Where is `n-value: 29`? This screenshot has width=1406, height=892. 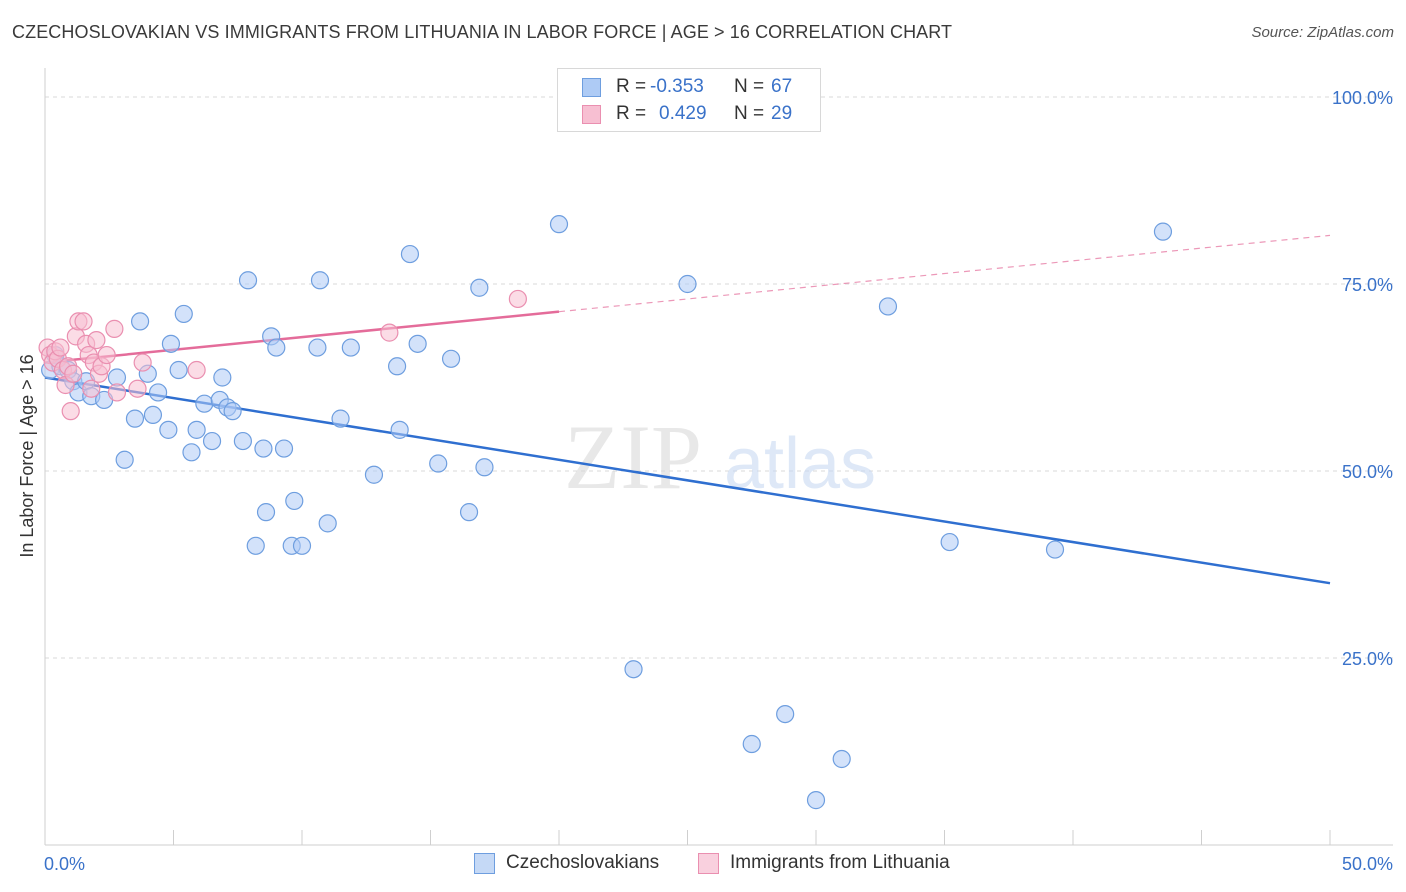 n-value: 29 is located at coordinates (782, 113).